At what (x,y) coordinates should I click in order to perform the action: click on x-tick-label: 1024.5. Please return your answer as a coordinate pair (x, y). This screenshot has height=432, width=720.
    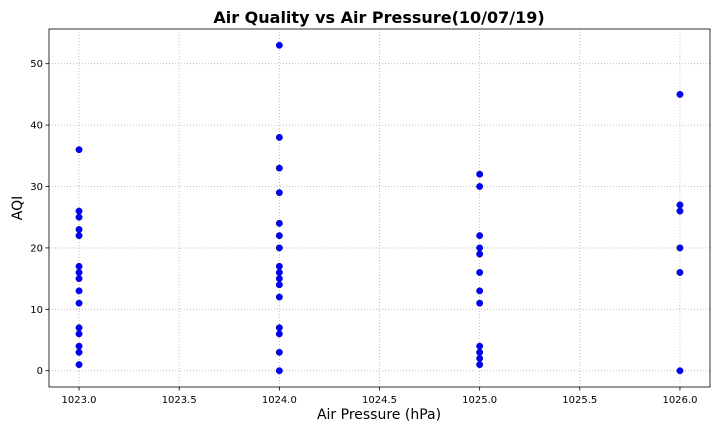
    Looking at the image, I should click on (379, 400).